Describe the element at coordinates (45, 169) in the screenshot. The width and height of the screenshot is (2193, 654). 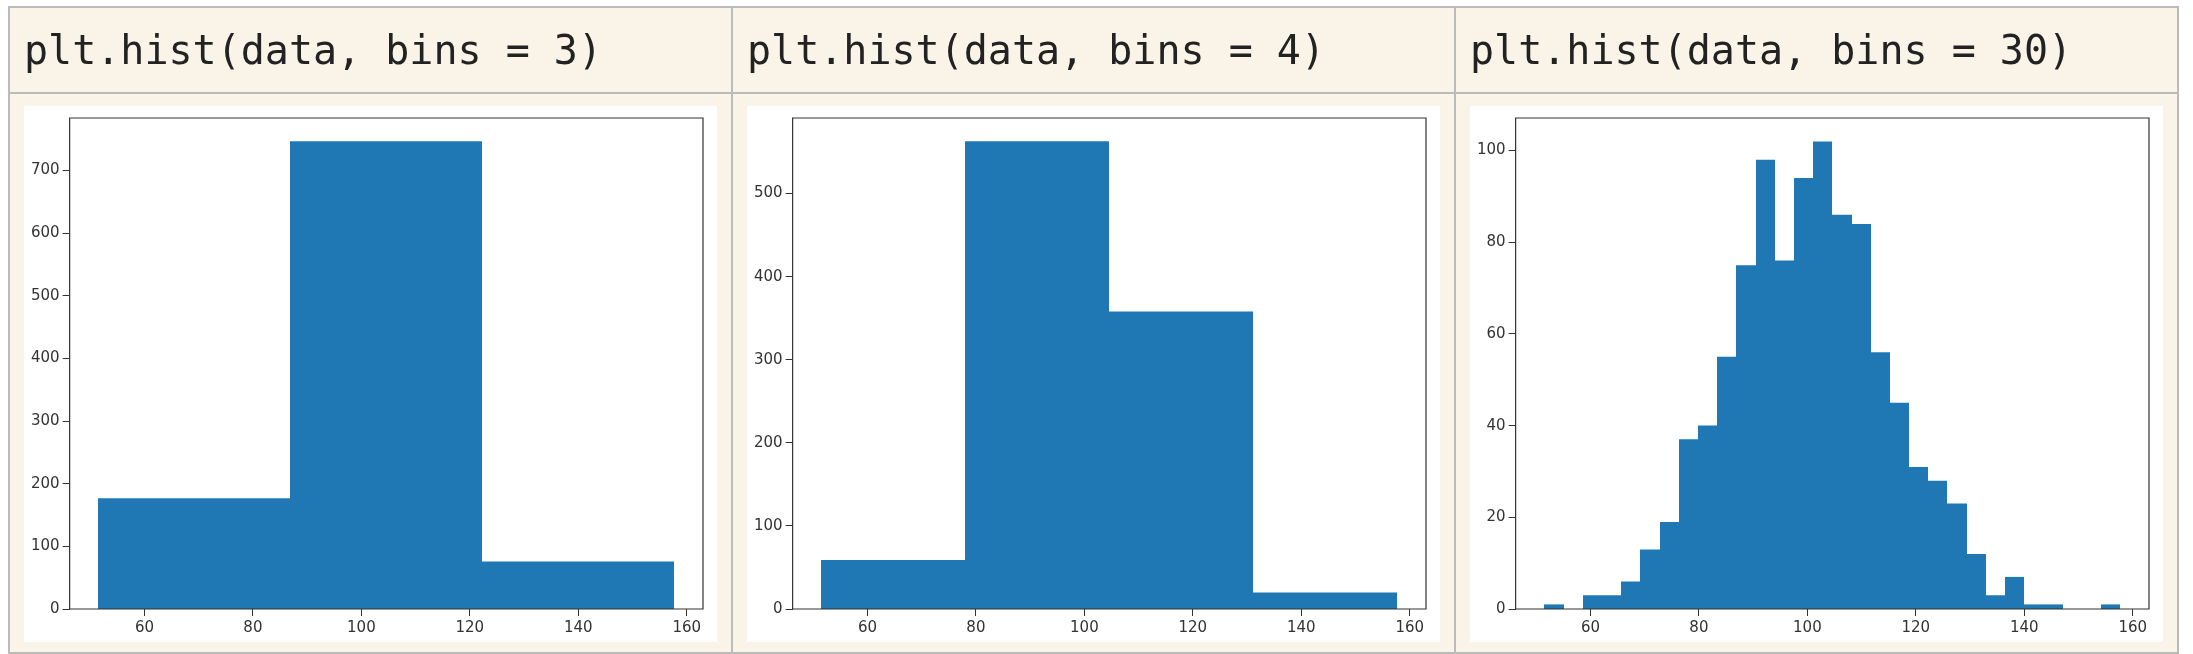
I see `y-tick-label: 700` at that location.